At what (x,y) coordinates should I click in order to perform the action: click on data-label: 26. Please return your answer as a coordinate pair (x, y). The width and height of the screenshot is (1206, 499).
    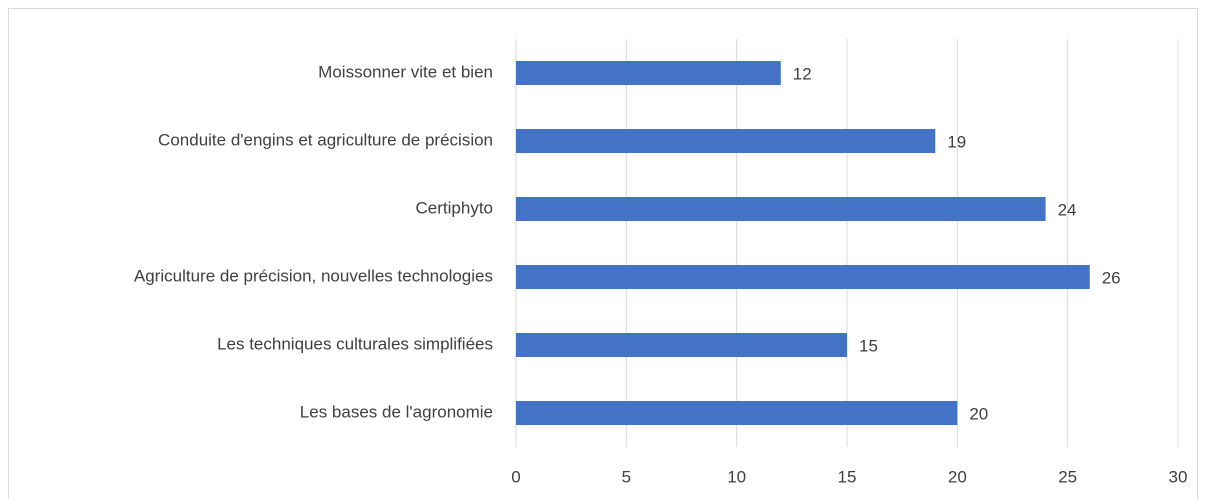
    Looking at the image, I should click on (1111, 277).